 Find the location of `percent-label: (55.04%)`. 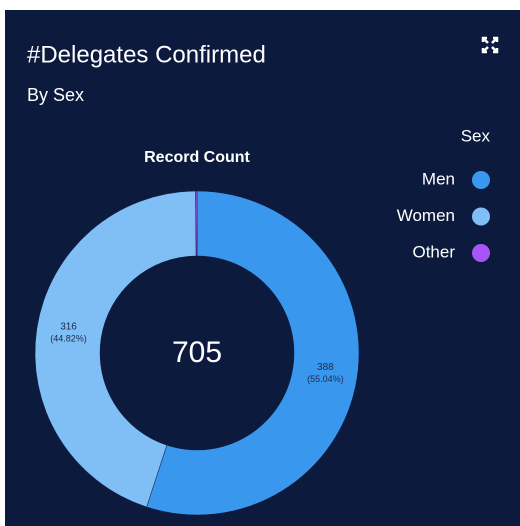

percent-label: (55.04%) is located at coordinates (325, 379).